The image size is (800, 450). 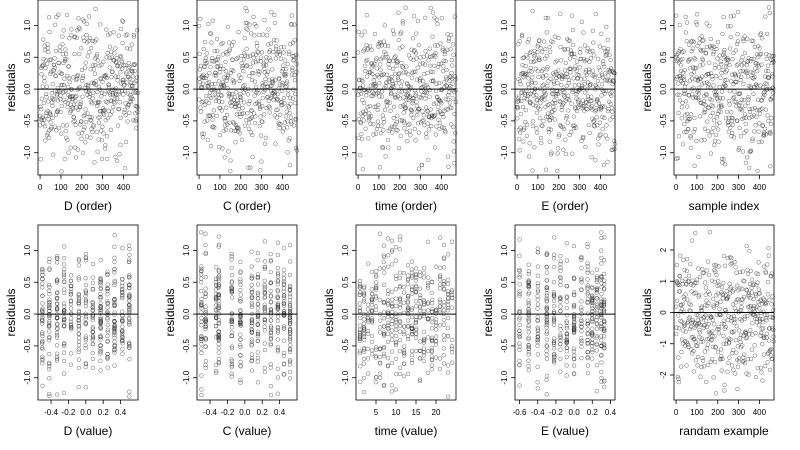 I want to click on x-axis-title: D (value), so click(x=88, y=431).